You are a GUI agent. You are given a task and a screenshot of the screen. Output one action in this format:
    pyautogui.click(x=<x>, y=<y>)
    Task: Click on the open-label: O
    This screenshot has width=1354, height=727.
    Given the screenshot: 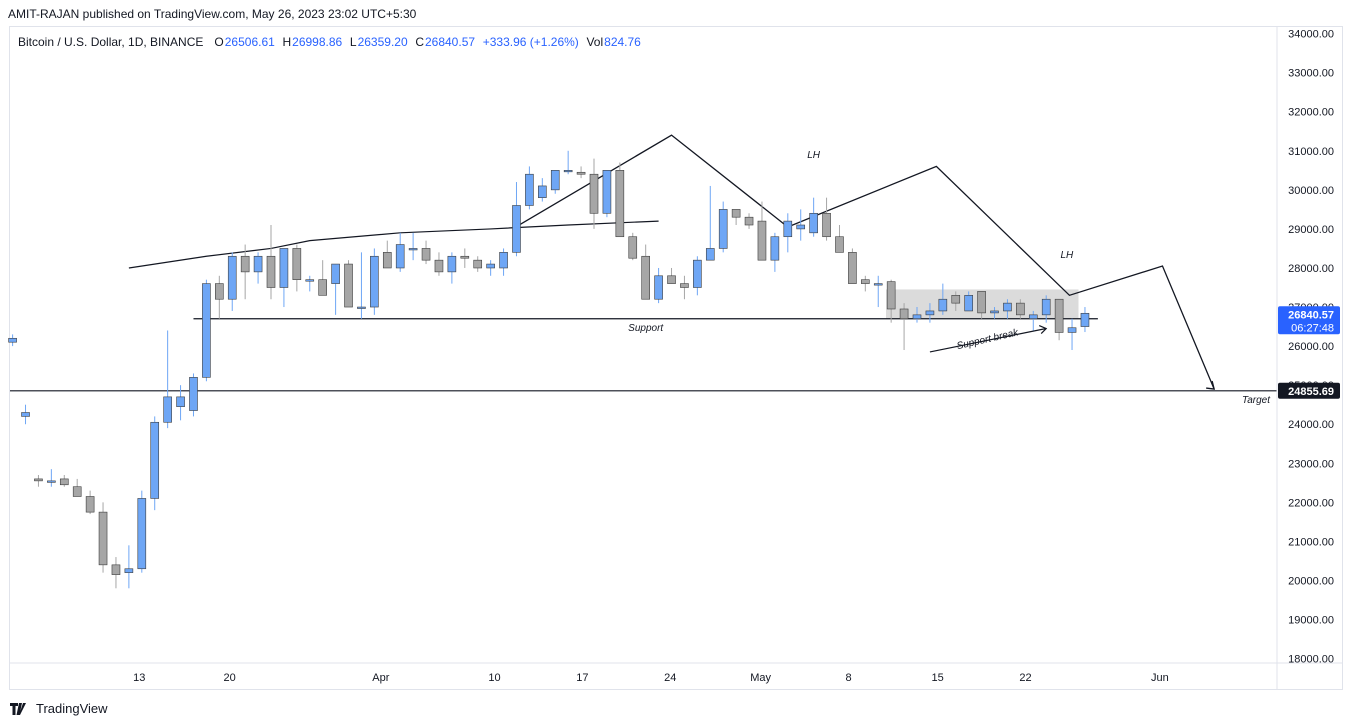 What is the action you would take?
    pyautogui.click(x=219, y=42)
    